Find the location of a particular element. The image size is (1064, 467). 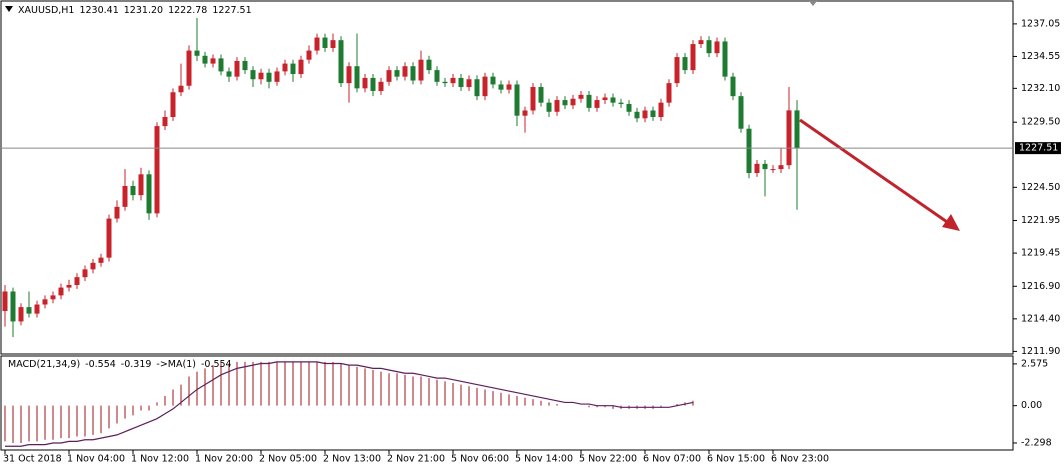

x-tick-label: 6 Nov 07:00 is located at coordinates (672, 459).